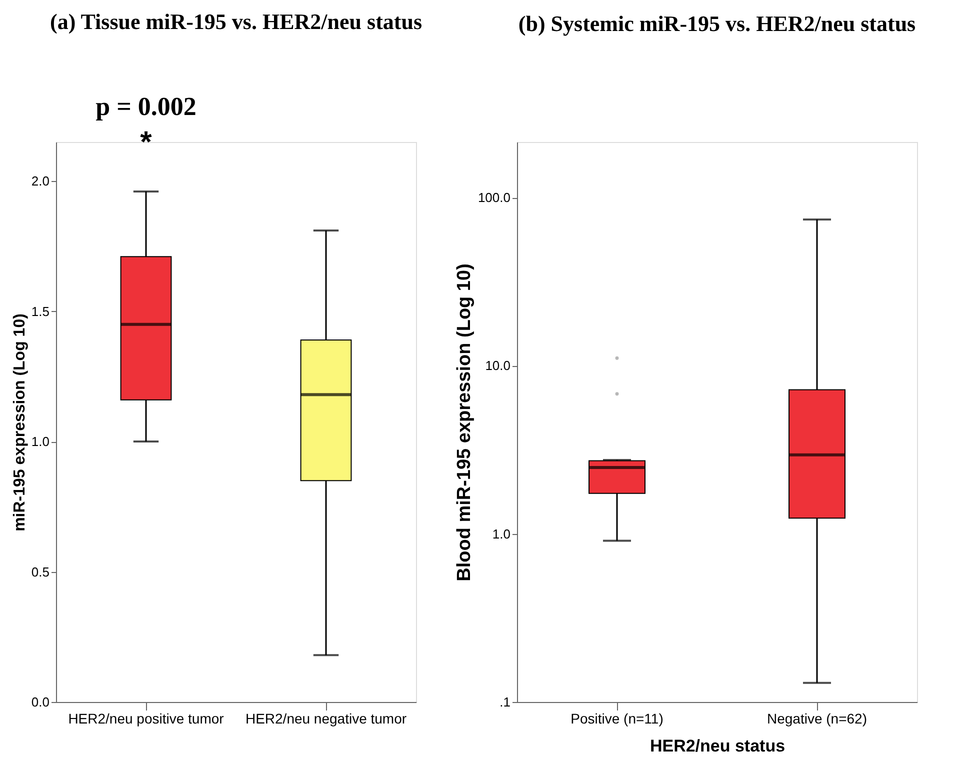 Image resolution: width=970 pixels, height=771 pixels. What do you see at coordinates (19, 423) in the screenshot?
I see `y-axis-title: miR-195 expression (Log 10)` at bounding box center [19, 423].